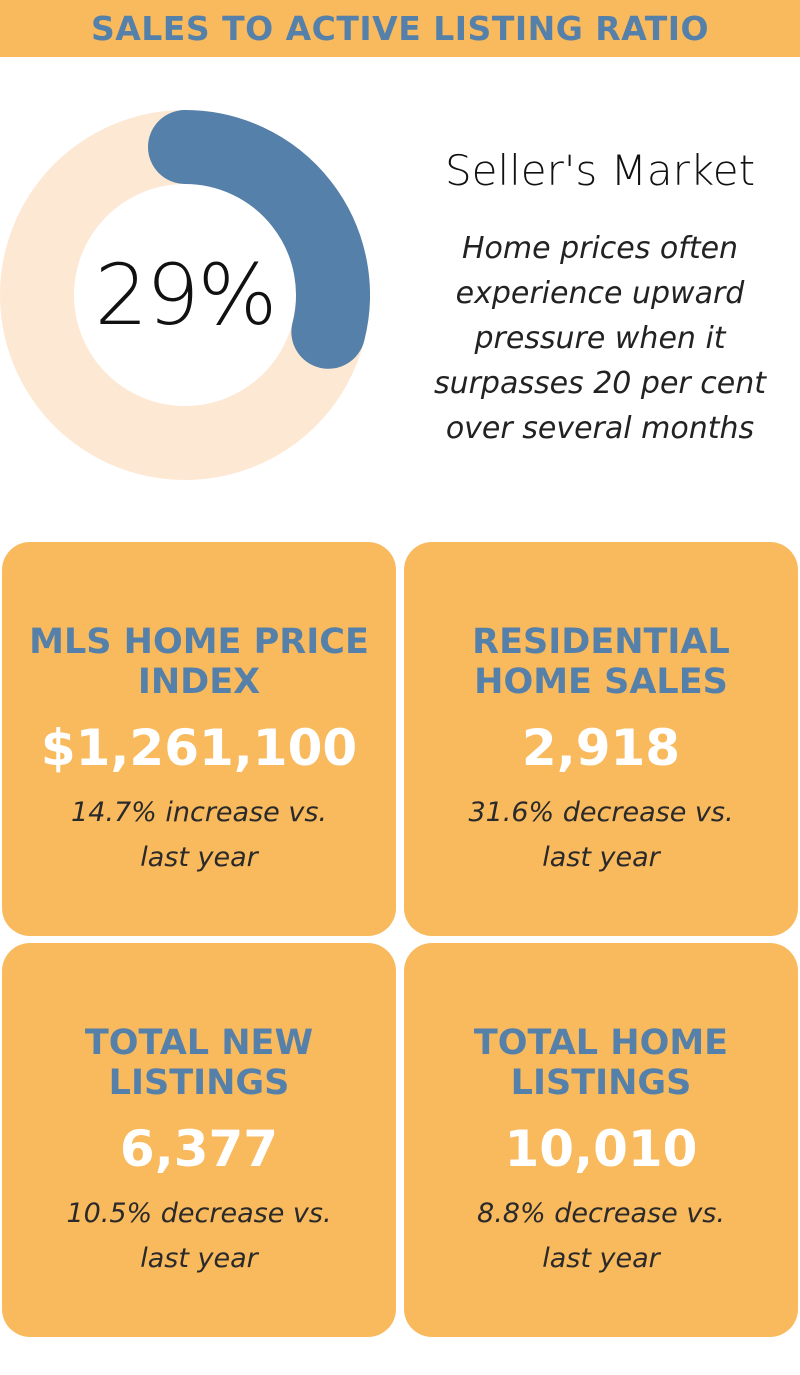 This screenshot has height=1375, width=800. Describe the element at coordinates (601, 1149) in the screenshot. I see `card-value: 10,010` at that location.